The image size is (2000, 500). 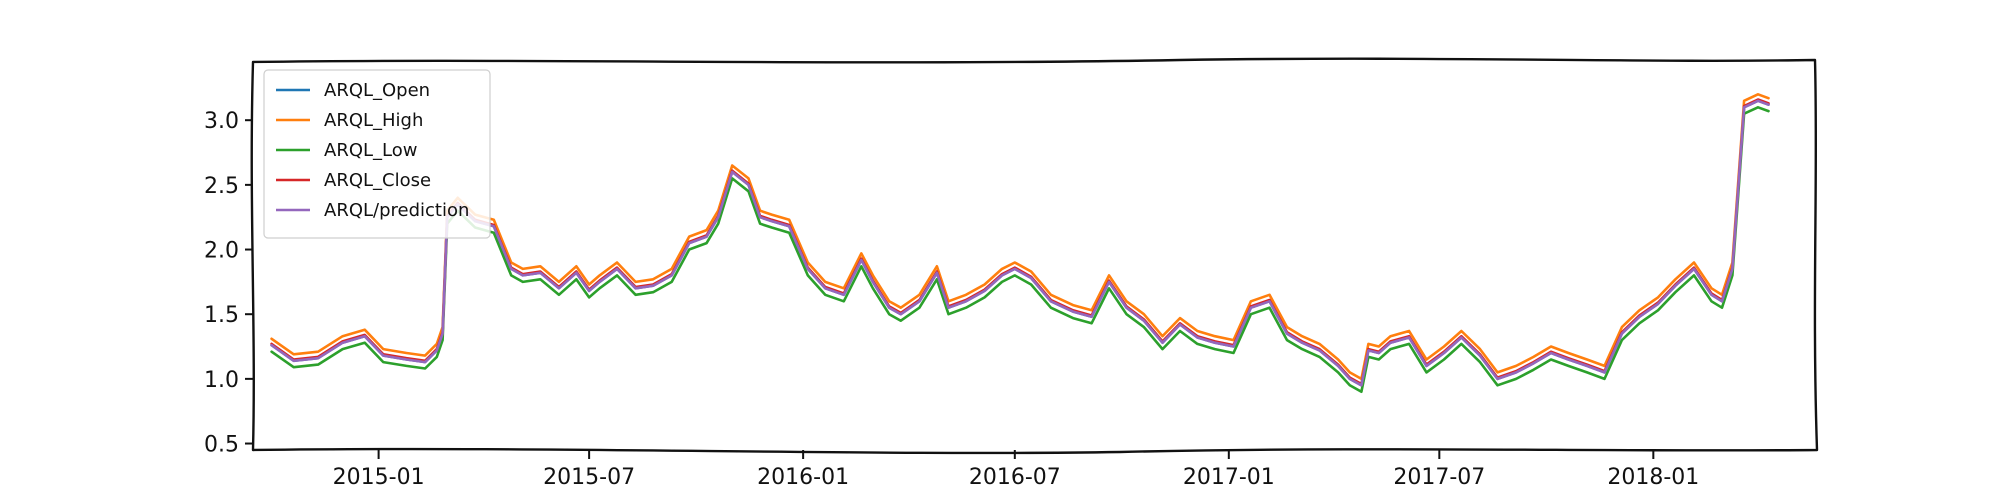 I want to click on x-tick-label: 2016-01, so click(x=803, y=477).